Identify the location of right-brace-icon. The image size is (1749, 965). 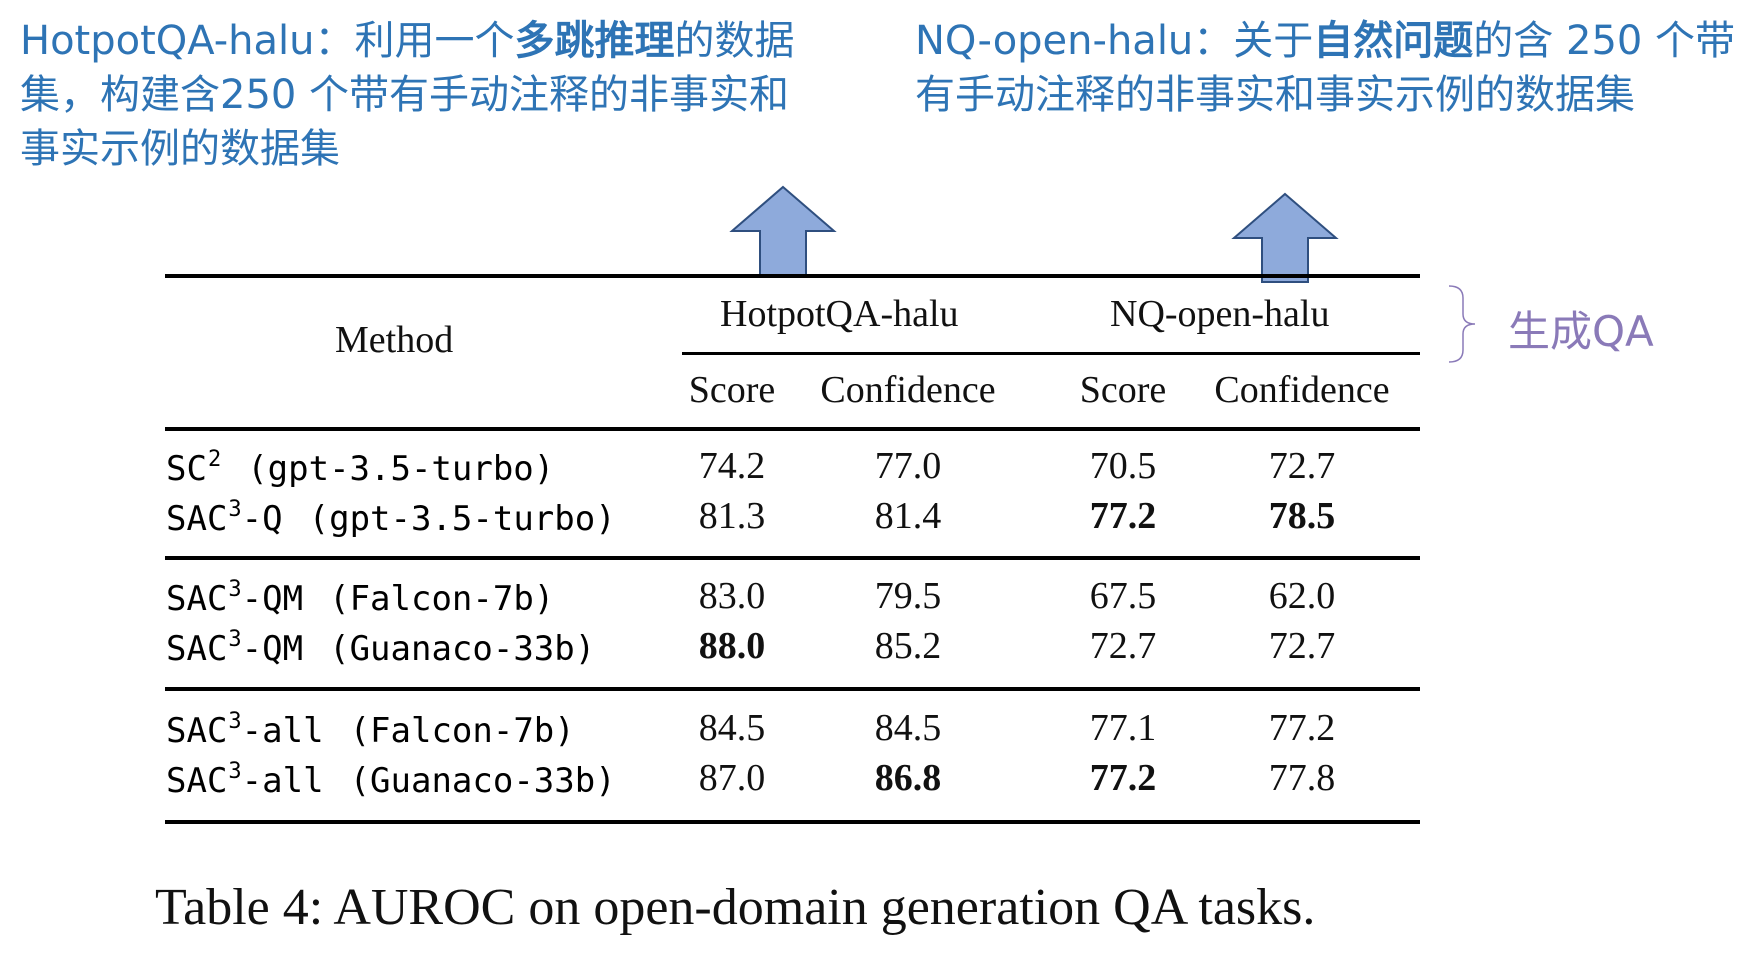
(1462, 324).